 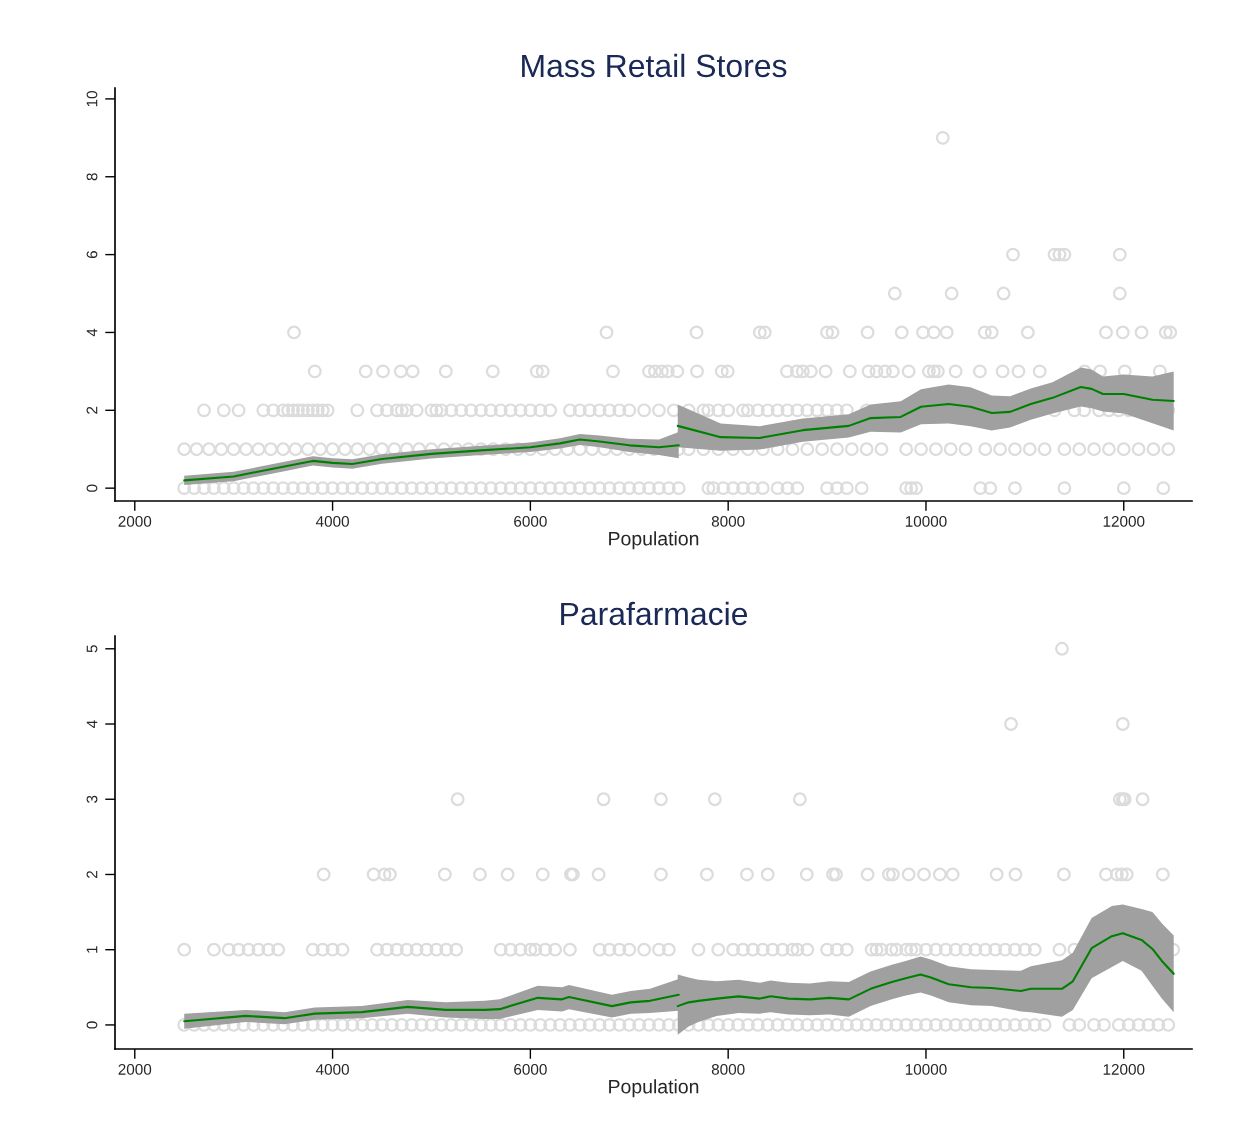 What do you see at coordinates (92, 799) in the screenshot?
I see `y-tick-label: 3` at bounding box center [92, 799].